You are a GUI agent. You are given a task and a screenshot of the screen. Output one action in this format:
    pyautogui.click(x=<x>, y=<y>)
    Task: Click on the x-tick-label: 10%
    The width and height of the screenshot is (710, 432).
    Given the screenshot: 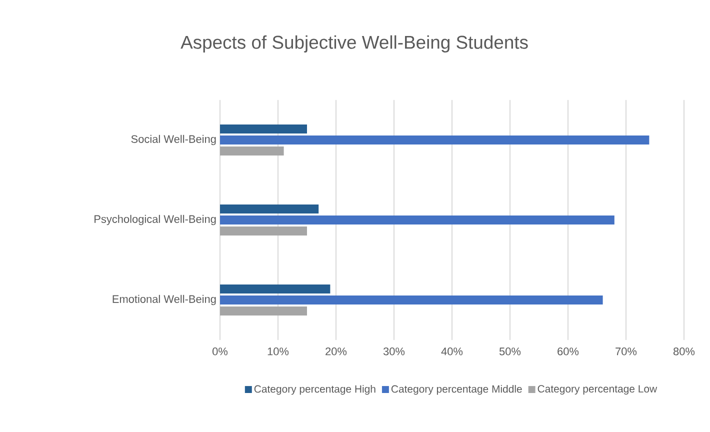 What is the action you would take?
    pyautogui.click(x=278, y=352)
    